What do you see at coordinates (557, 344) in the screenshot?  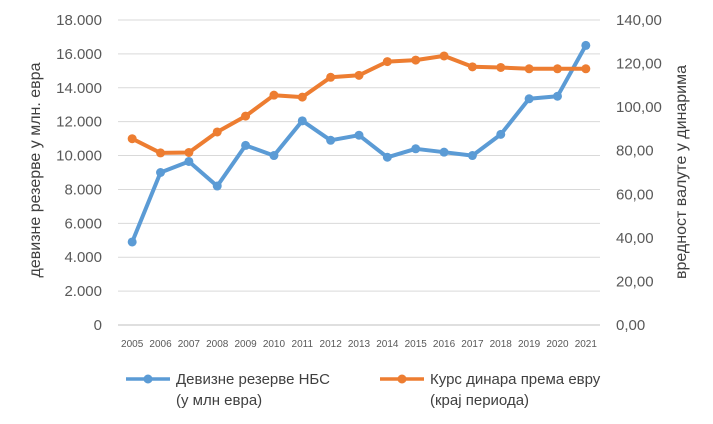 I see `x-tick-label: 2020` at bounding box center [557, 344].